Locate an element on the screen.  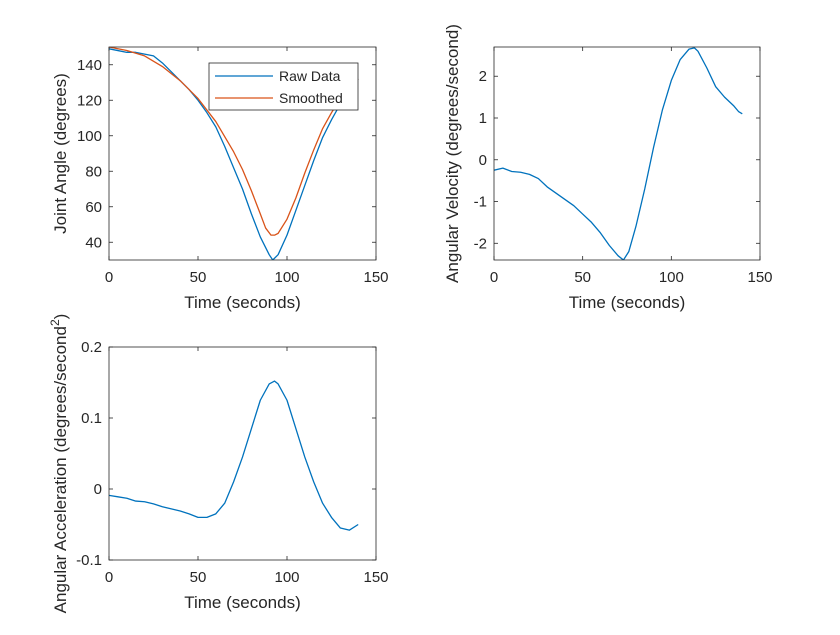
legend: Raw Data Smoothed is located at coordinates (283, 86).